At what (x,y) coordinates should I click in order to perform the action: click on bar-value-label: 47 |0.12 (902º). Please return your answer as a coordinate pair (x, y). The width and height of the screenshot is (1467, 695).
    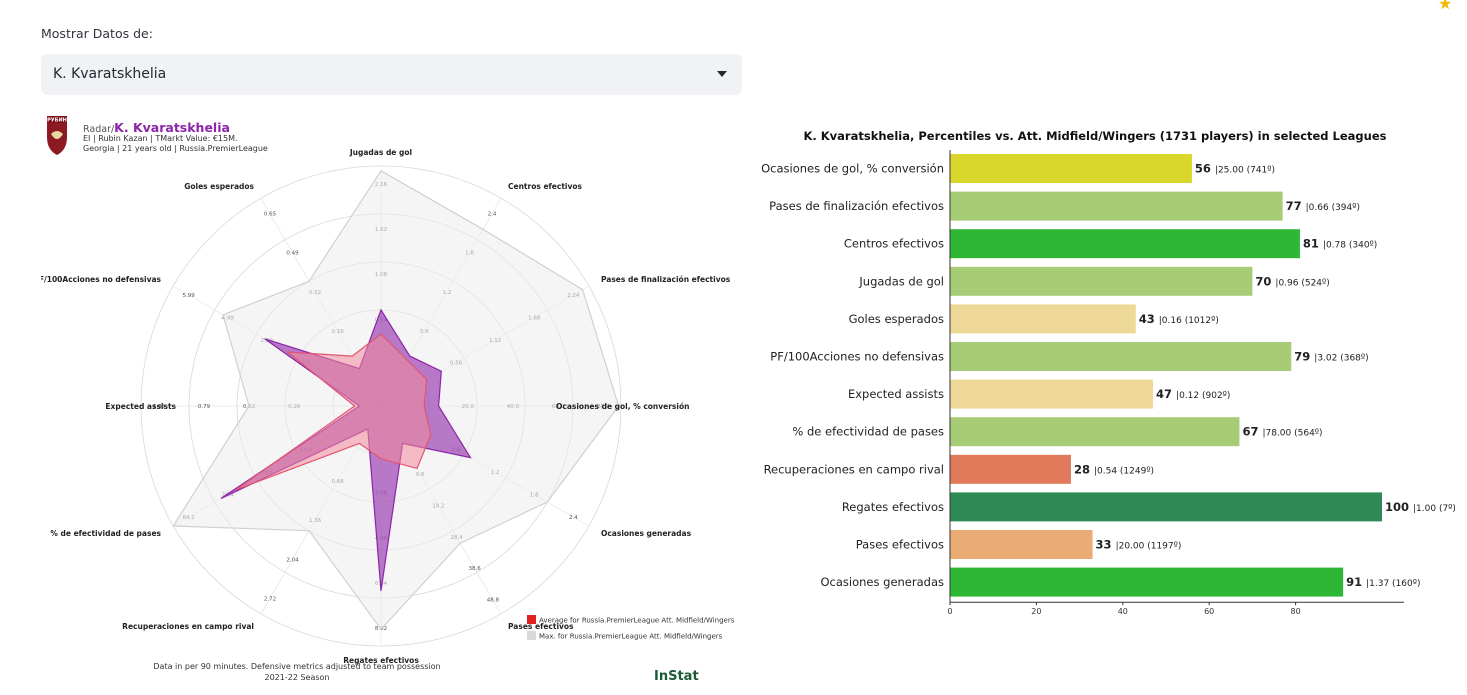
    Looking at the image, I should click on (1193, 394).